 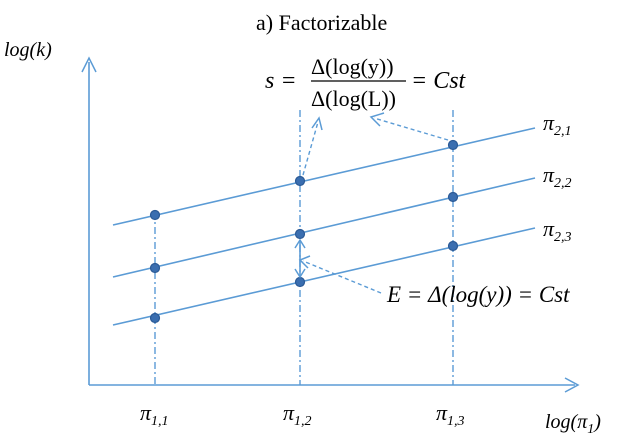 I want to click on x-axis-label: log(π1), so click(x=573, y=424).